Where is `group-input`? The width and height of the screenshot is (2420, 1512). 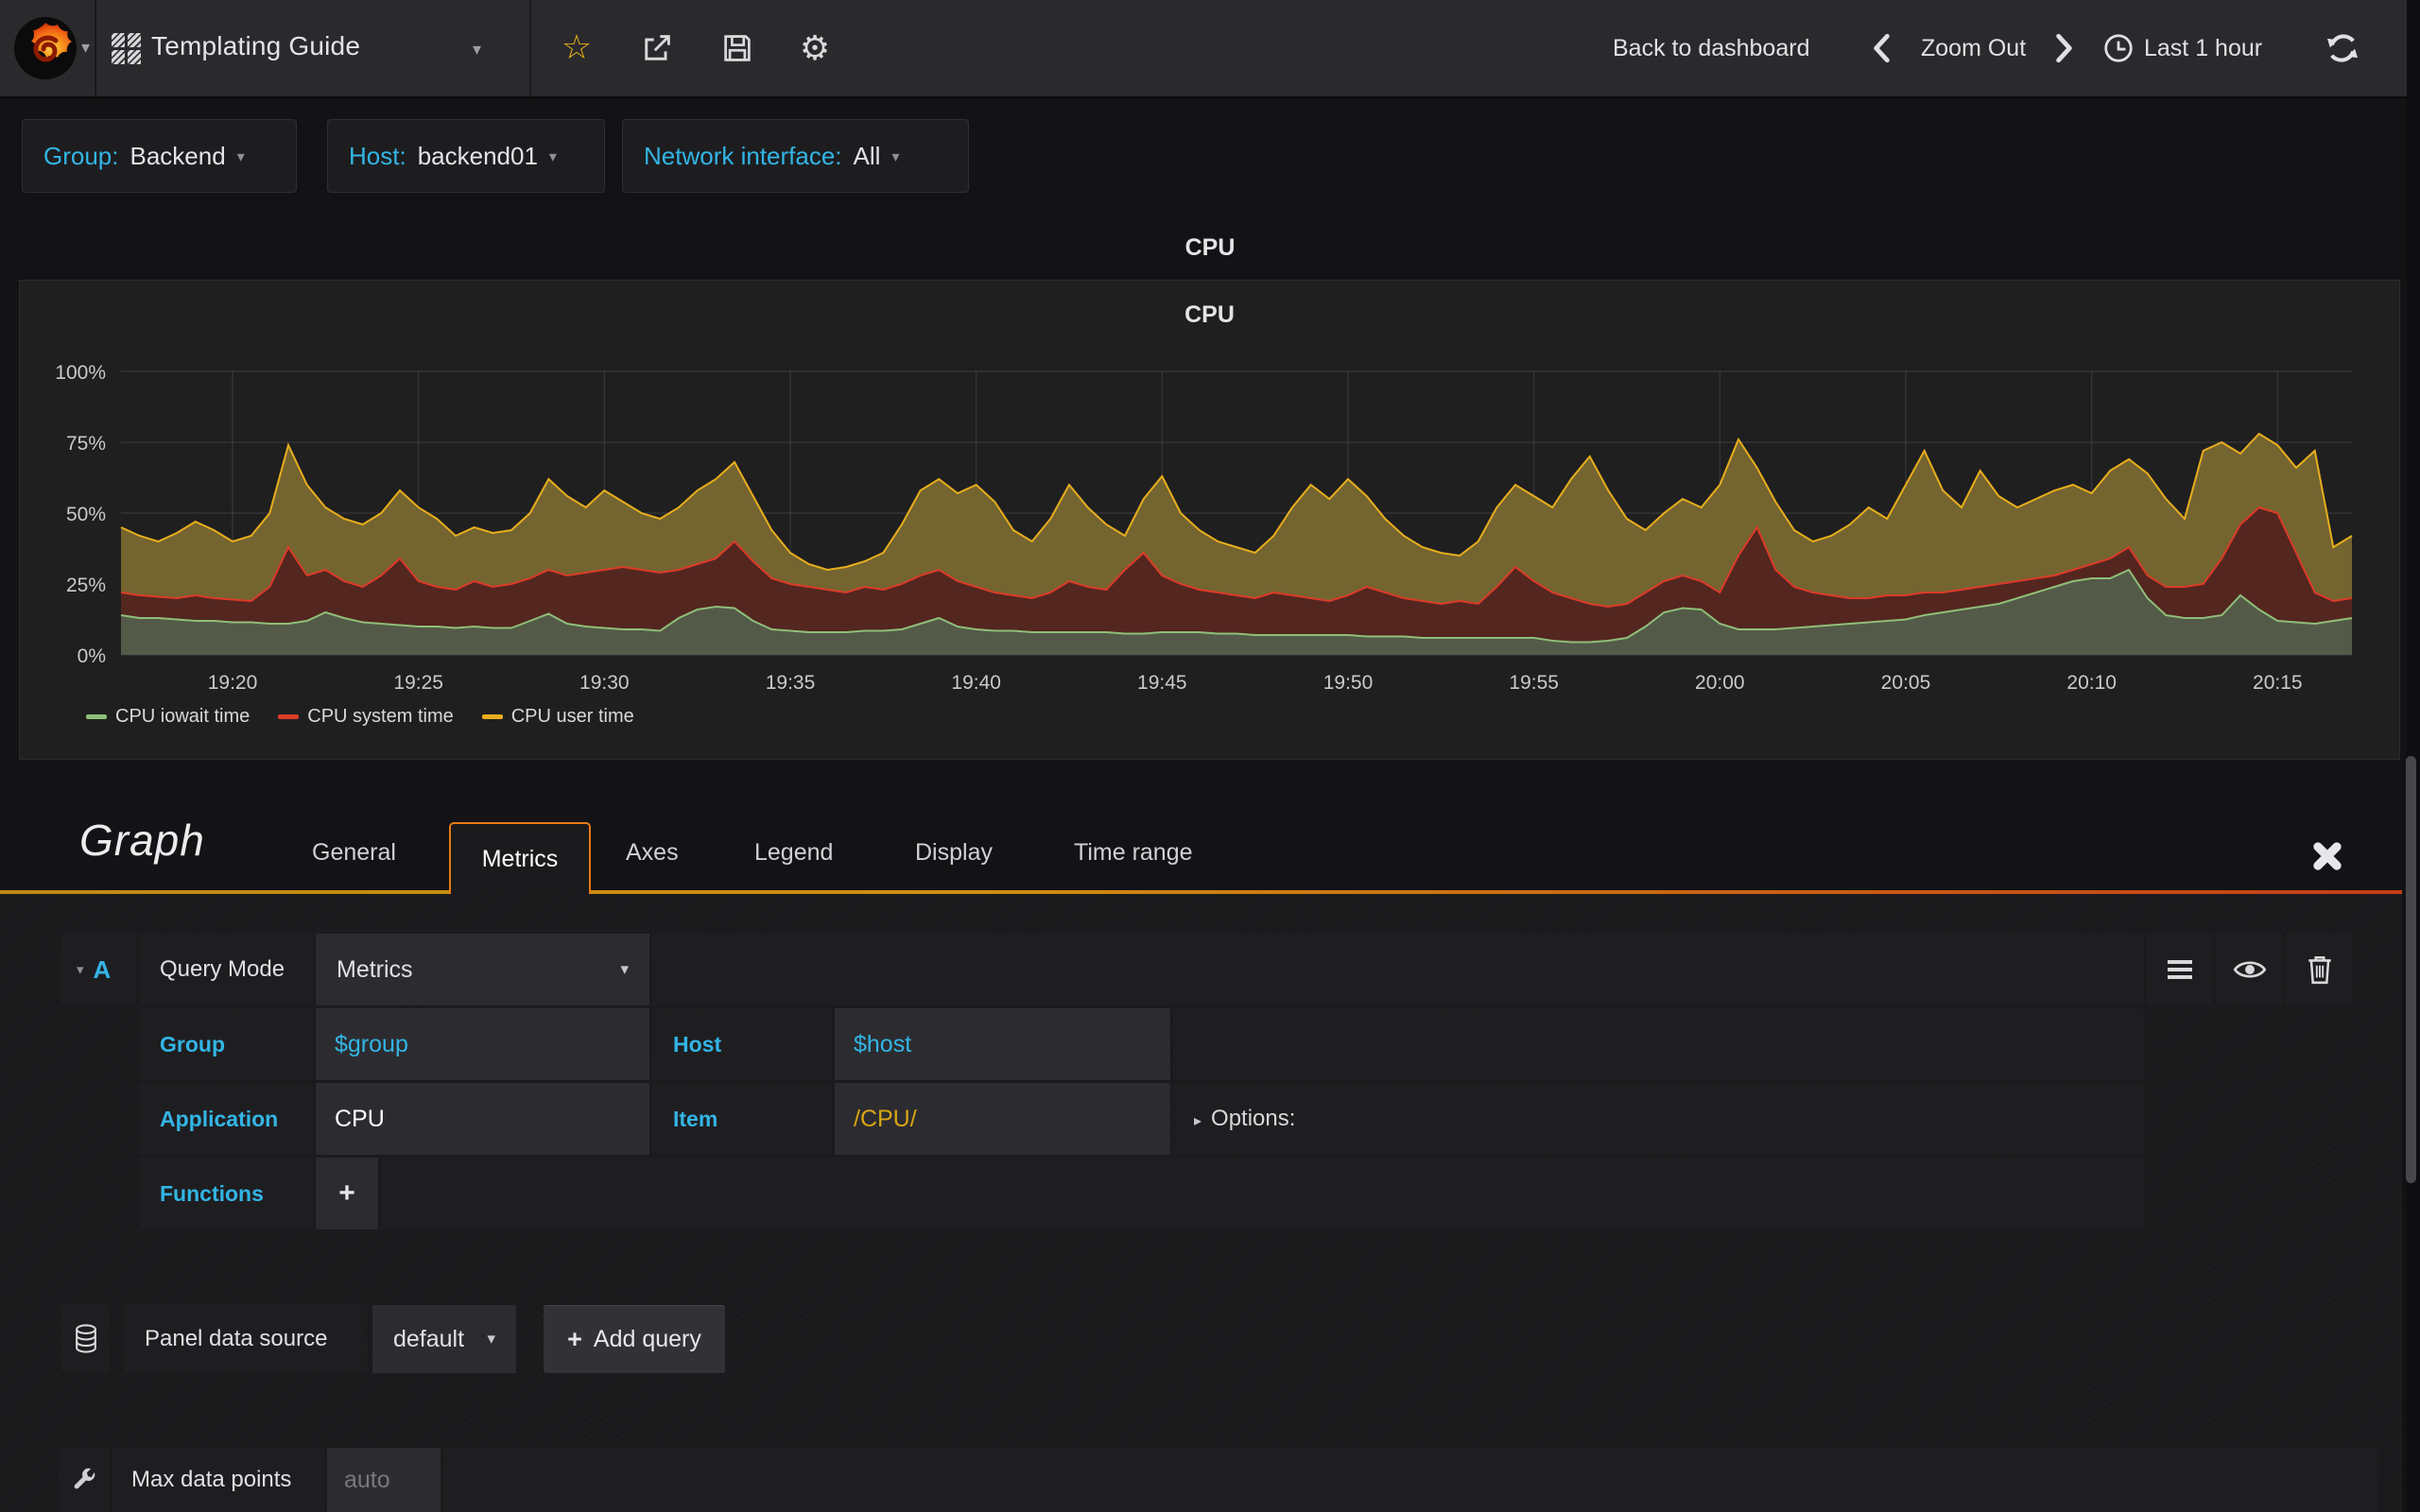
group-input is located at coordinates (482, 1044).